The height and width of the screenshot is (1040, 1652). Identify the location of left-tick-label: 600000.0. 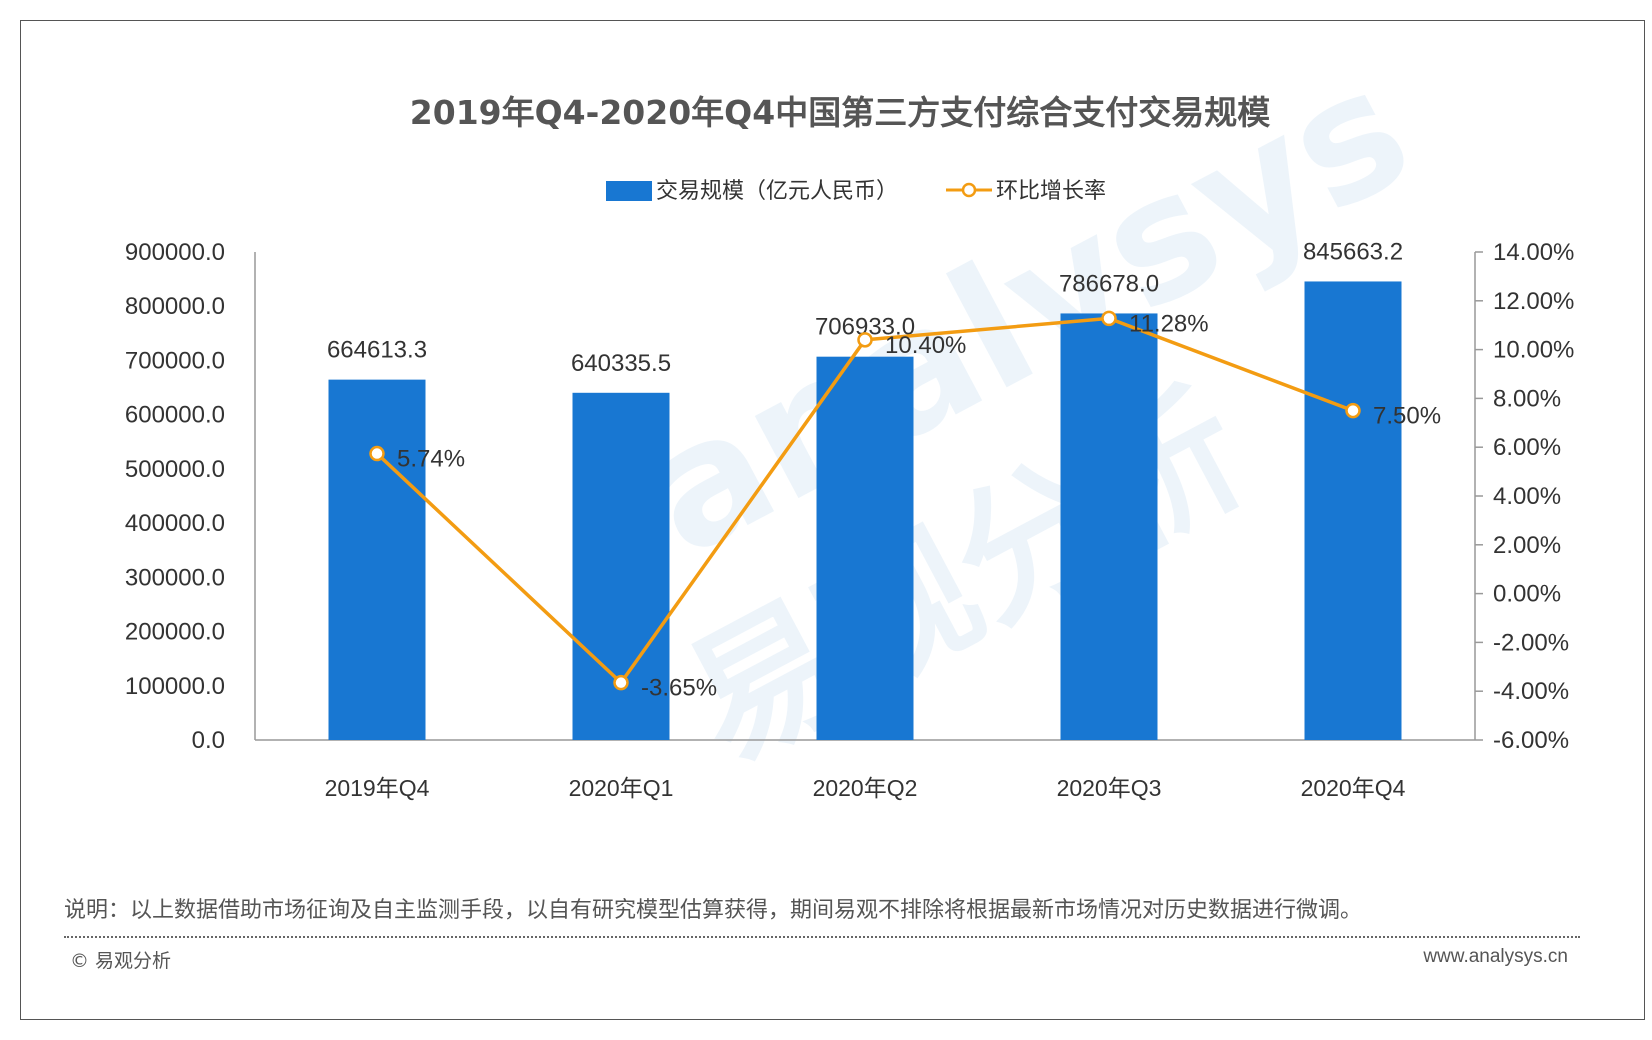
(175, 415).